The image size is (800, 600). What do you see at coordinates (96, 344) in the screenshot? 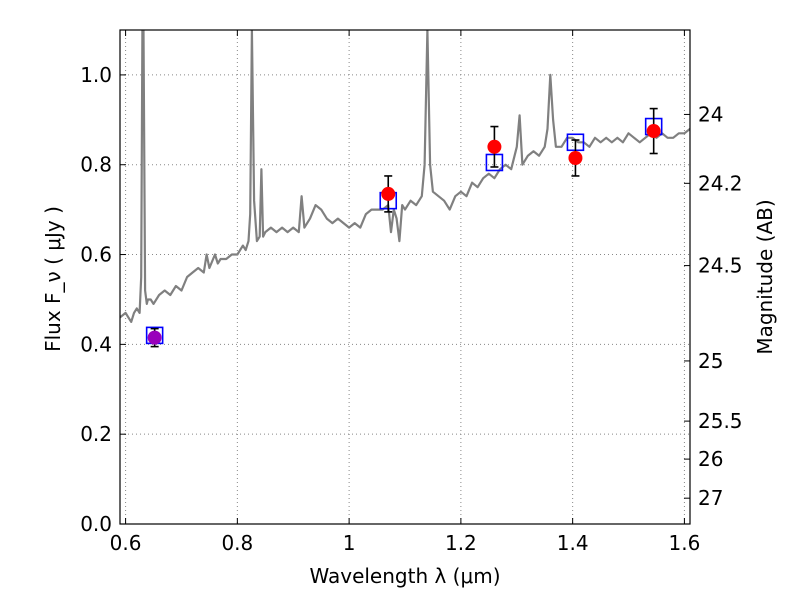
I see `y-tick-label: 0.4` at bounding box center [96, 344].